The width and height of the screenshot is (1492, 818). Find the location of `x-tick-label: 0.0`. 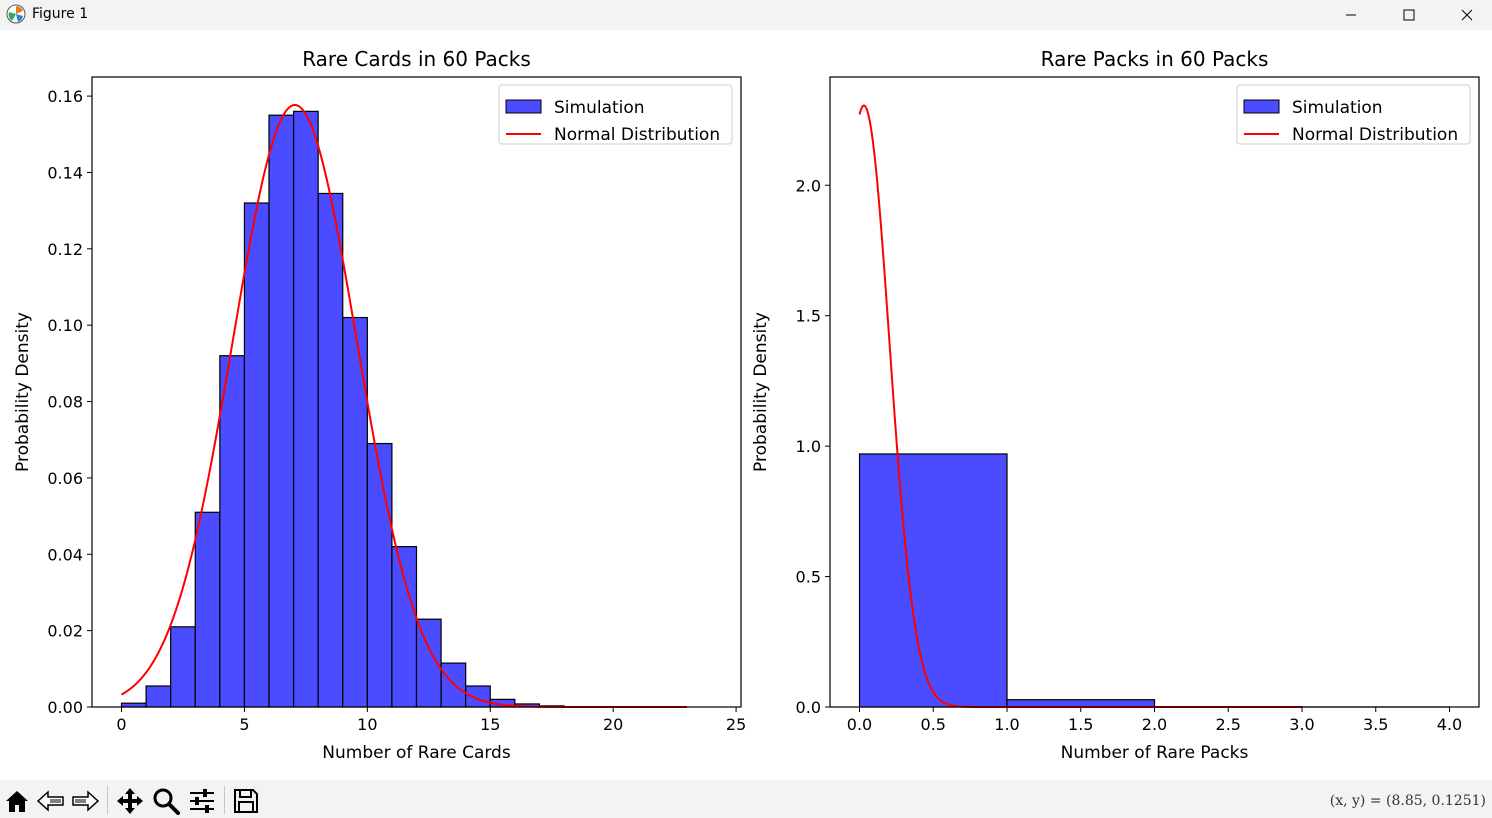

x-tick-label: 0.0 is located at coordinates (859, 724).